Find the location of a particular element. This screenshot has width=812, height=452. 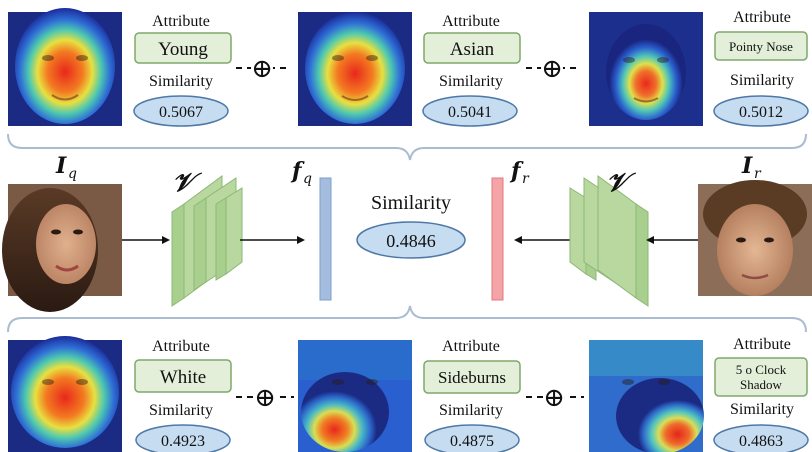

ref-encoder-block is located at coordinates (609, 241).